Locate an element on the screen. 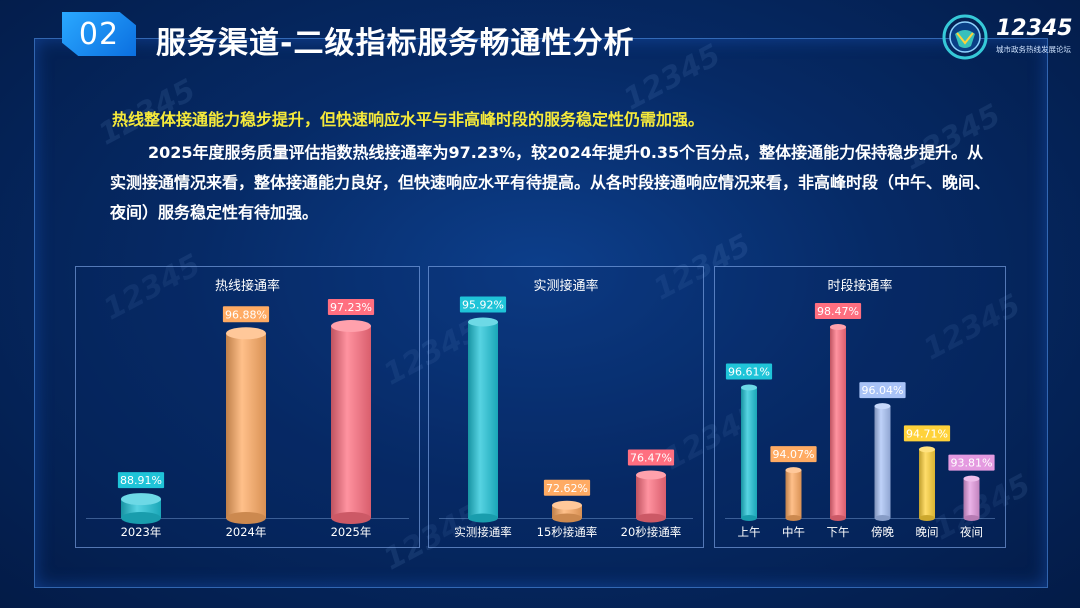 This screenshot has width=1080, height=608. data-label: 96.04% is located at coordinates (883, 390).